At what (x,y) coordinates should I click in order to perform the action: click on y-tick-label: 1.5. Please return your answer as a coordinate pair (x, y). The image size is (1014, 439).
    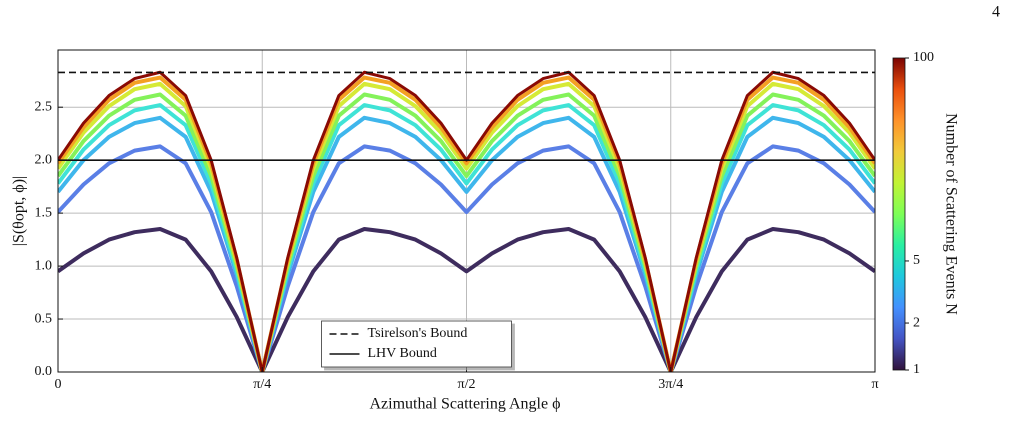
    Looking at the image, I should click on (44, 212).